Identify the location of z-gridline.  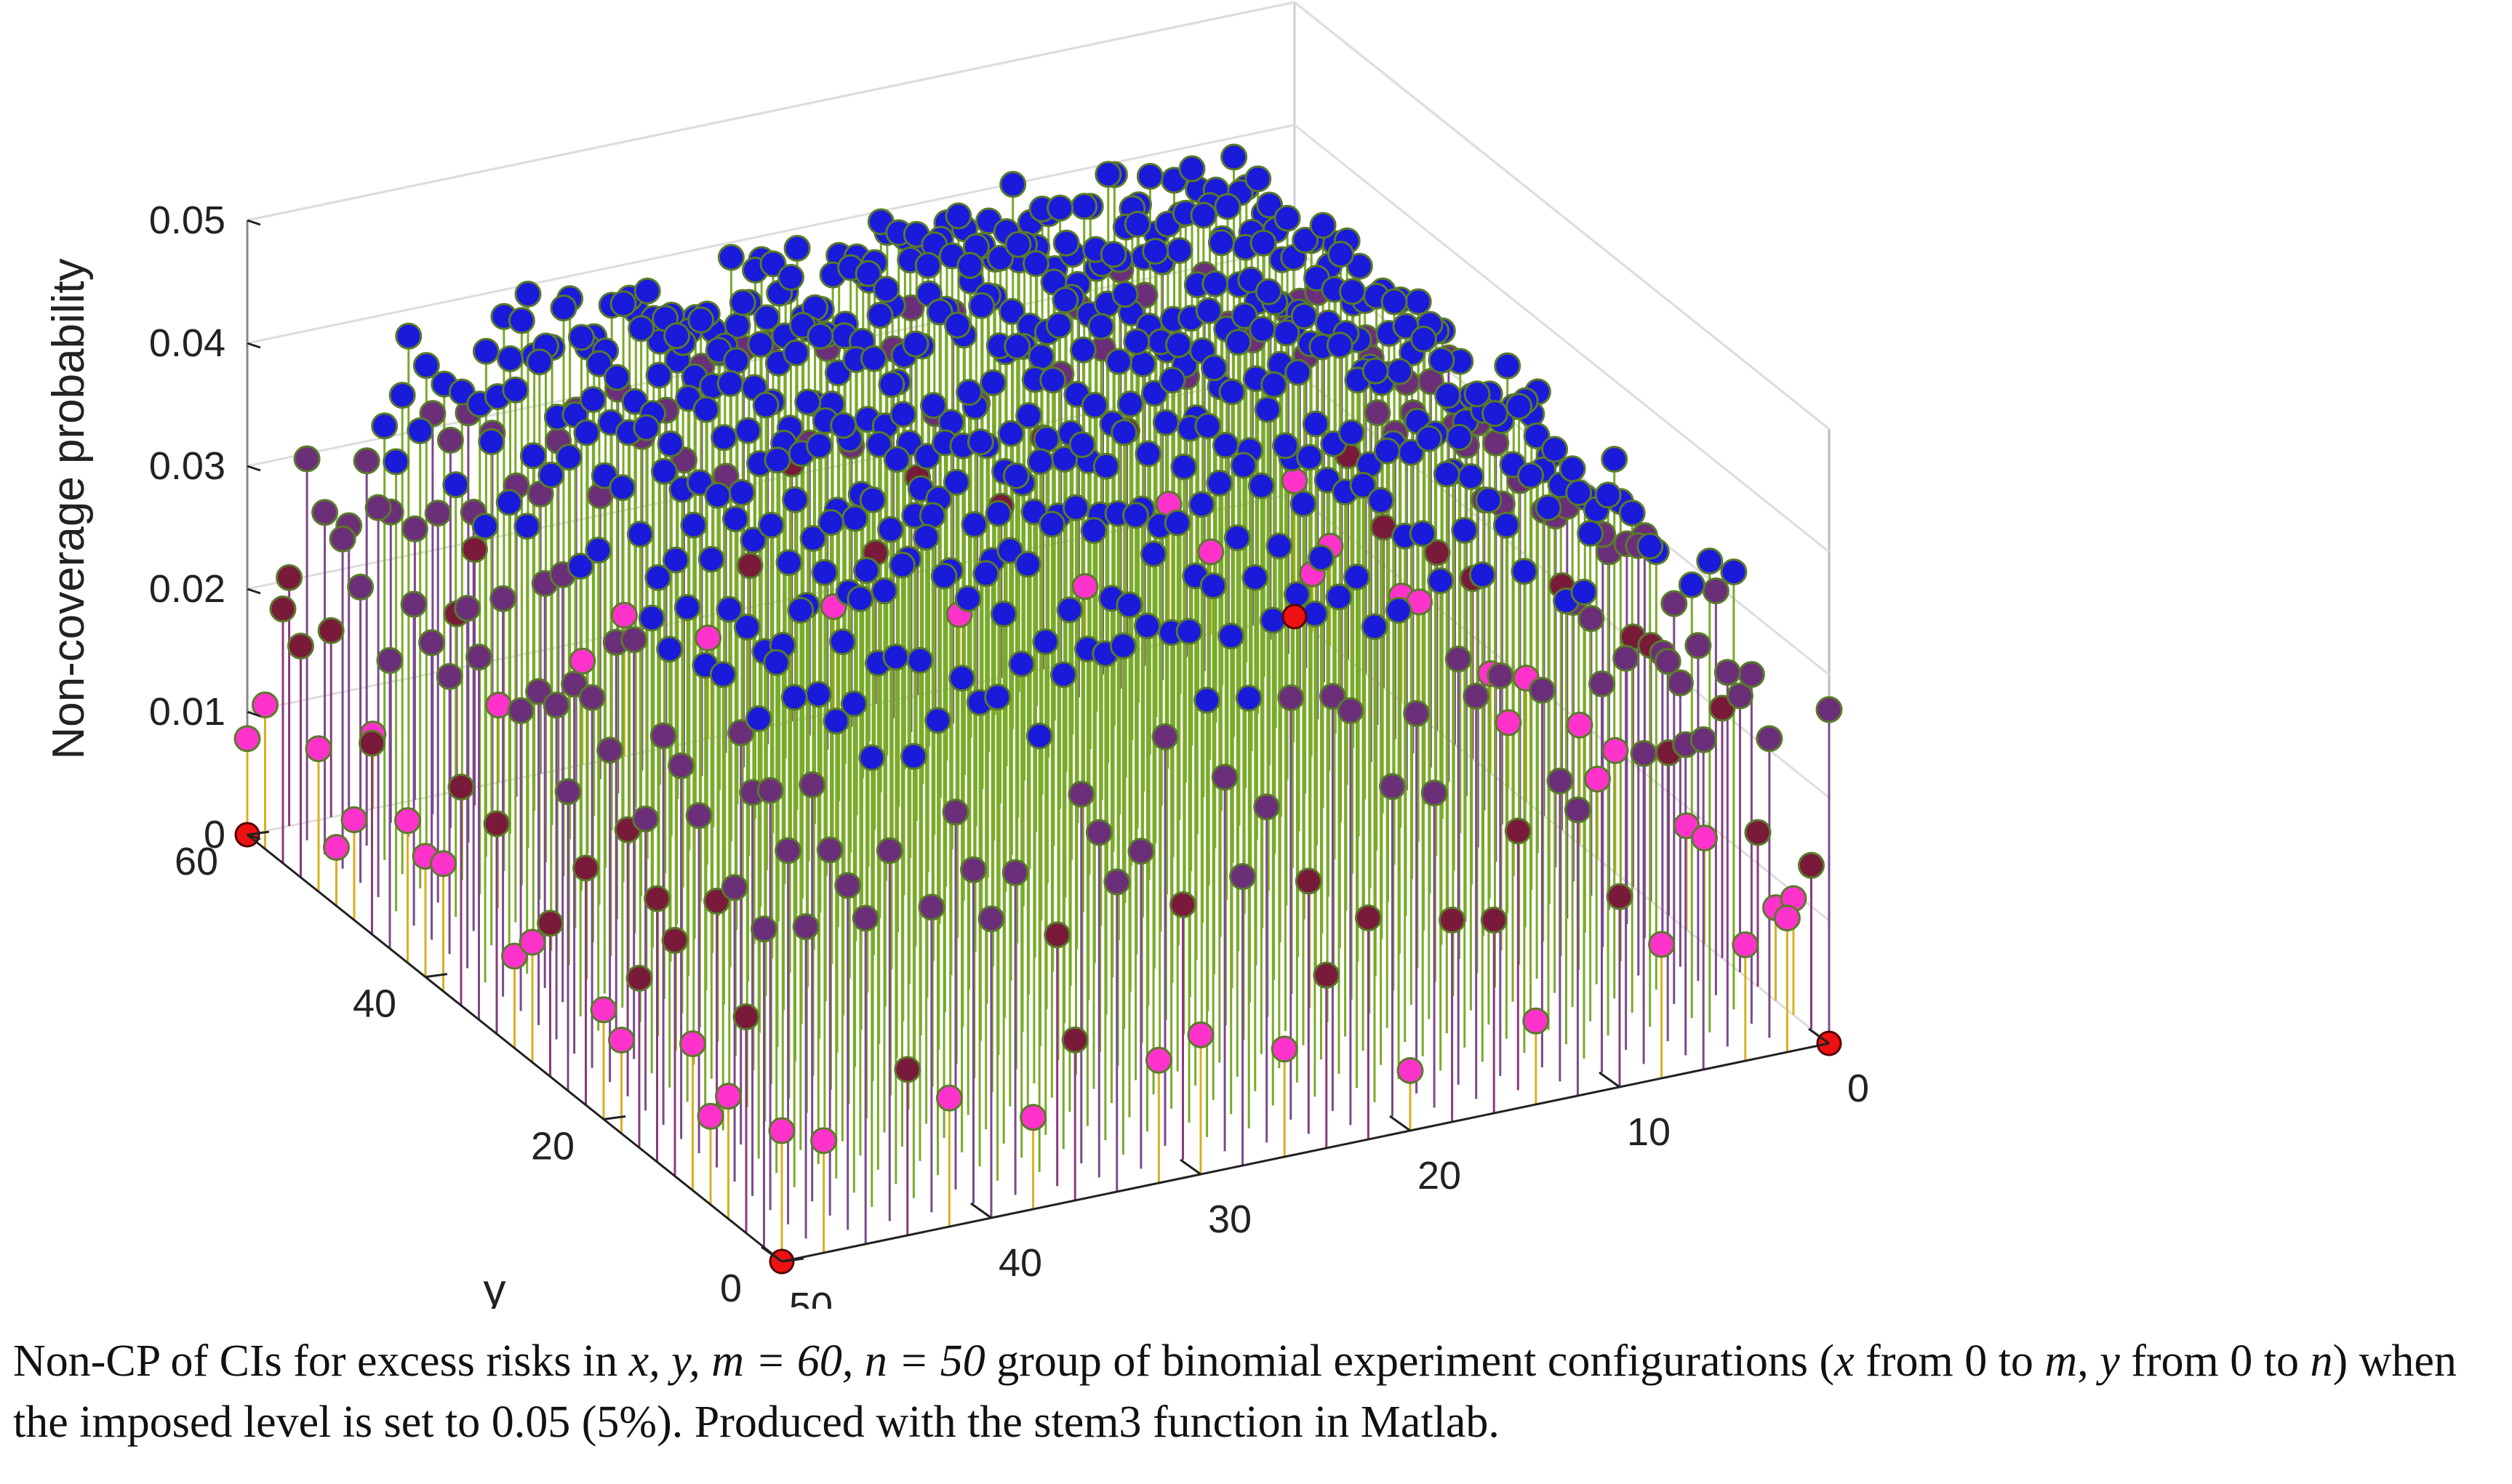
(1562, 338).